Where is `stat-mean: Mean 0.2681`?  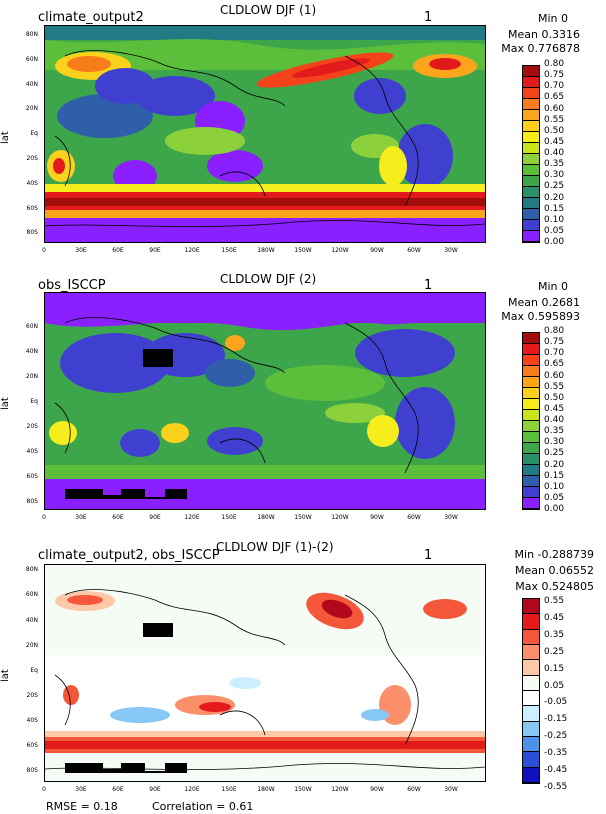
stat-mean: Mean 0.2681 is located at coordinates (544, 302).